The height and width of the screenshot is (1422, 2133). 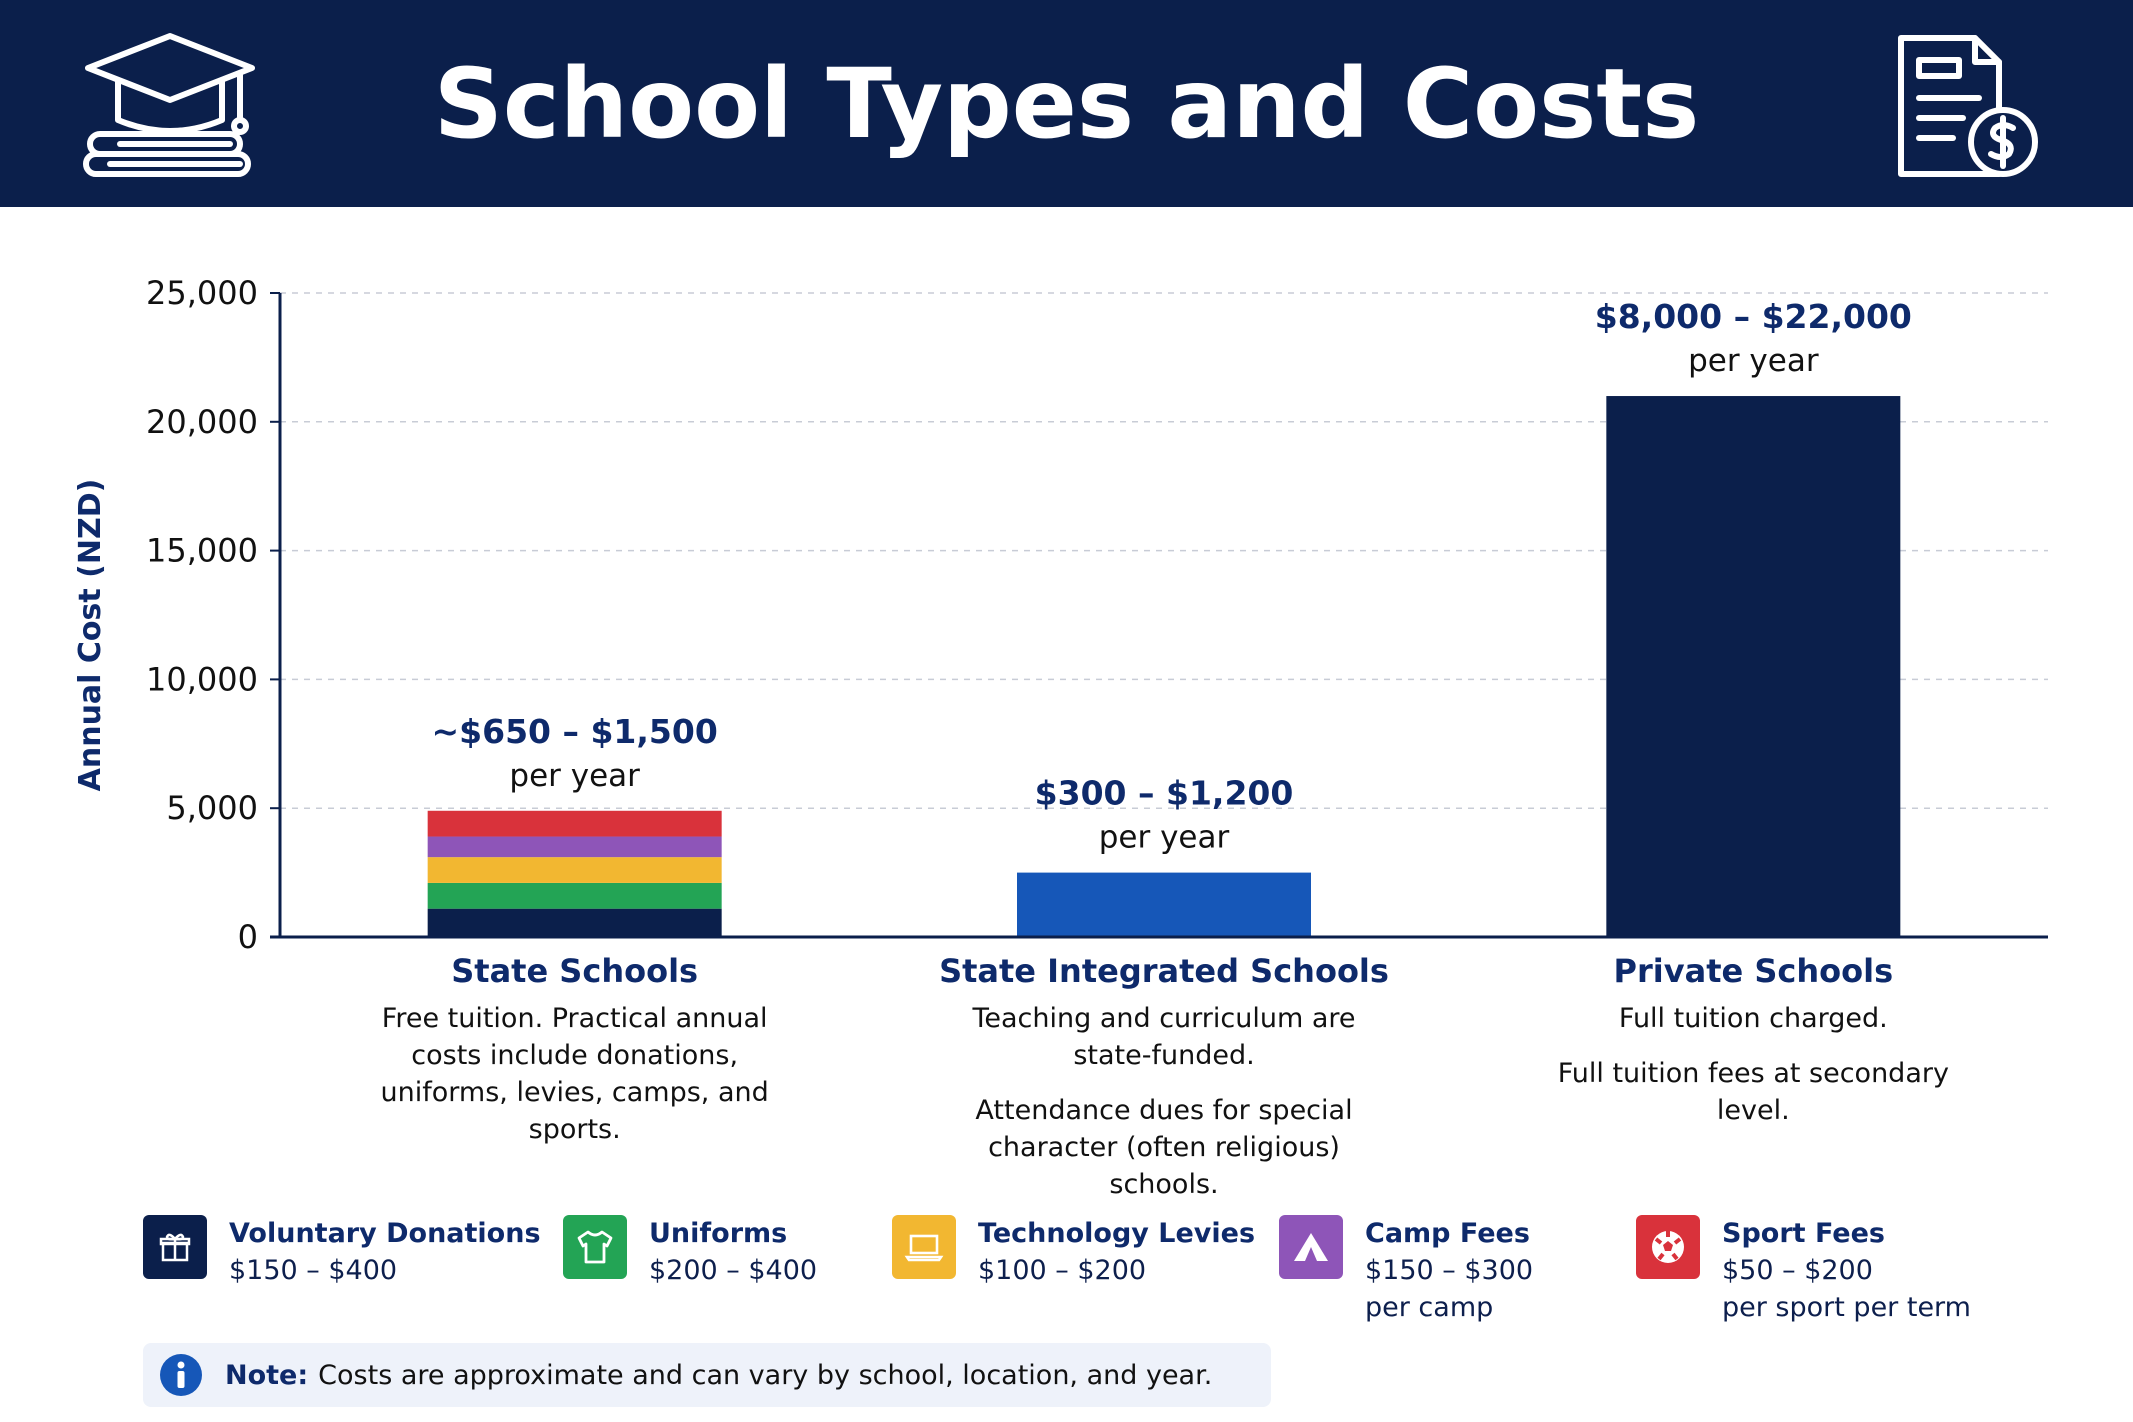 What do you see at coordinates (1753, 316) in the screenshot?
I see `bar-value-label: $8,000 – $22,000` at bounding box center [1753, 316].